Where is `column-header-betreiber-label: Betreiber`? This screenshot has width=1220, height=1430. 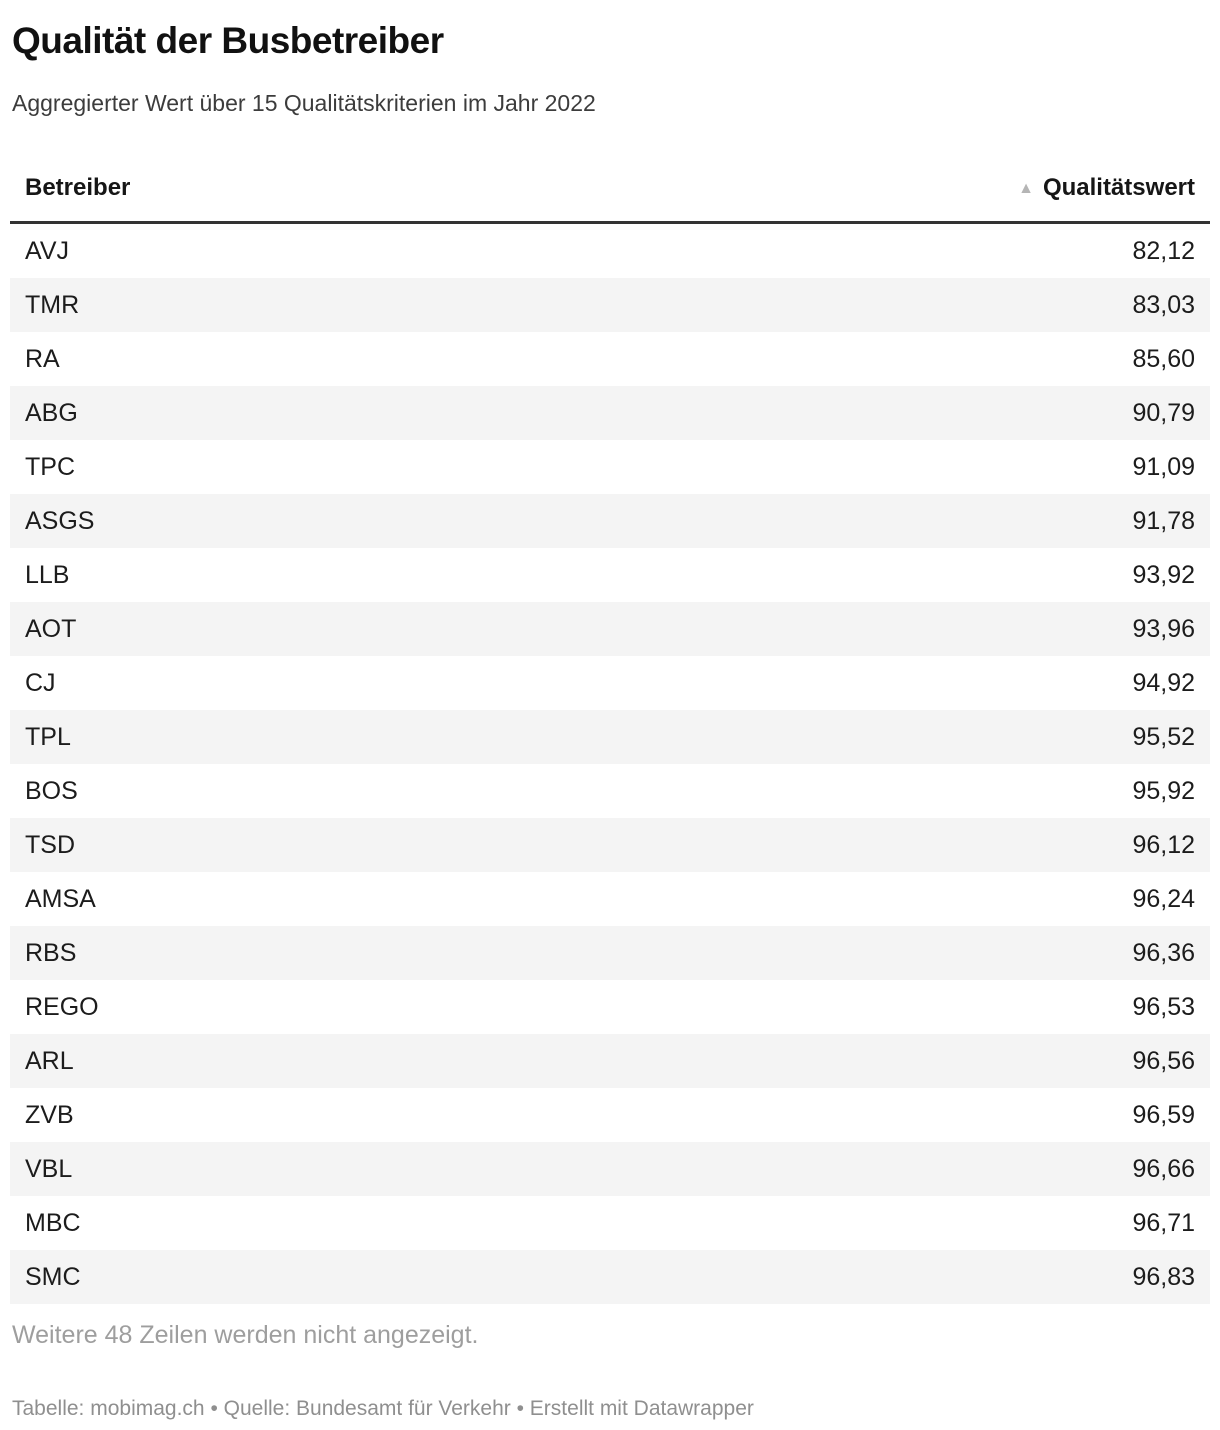
column-header-betreiber-label: Betreiber is located at coordinates (78, 187).